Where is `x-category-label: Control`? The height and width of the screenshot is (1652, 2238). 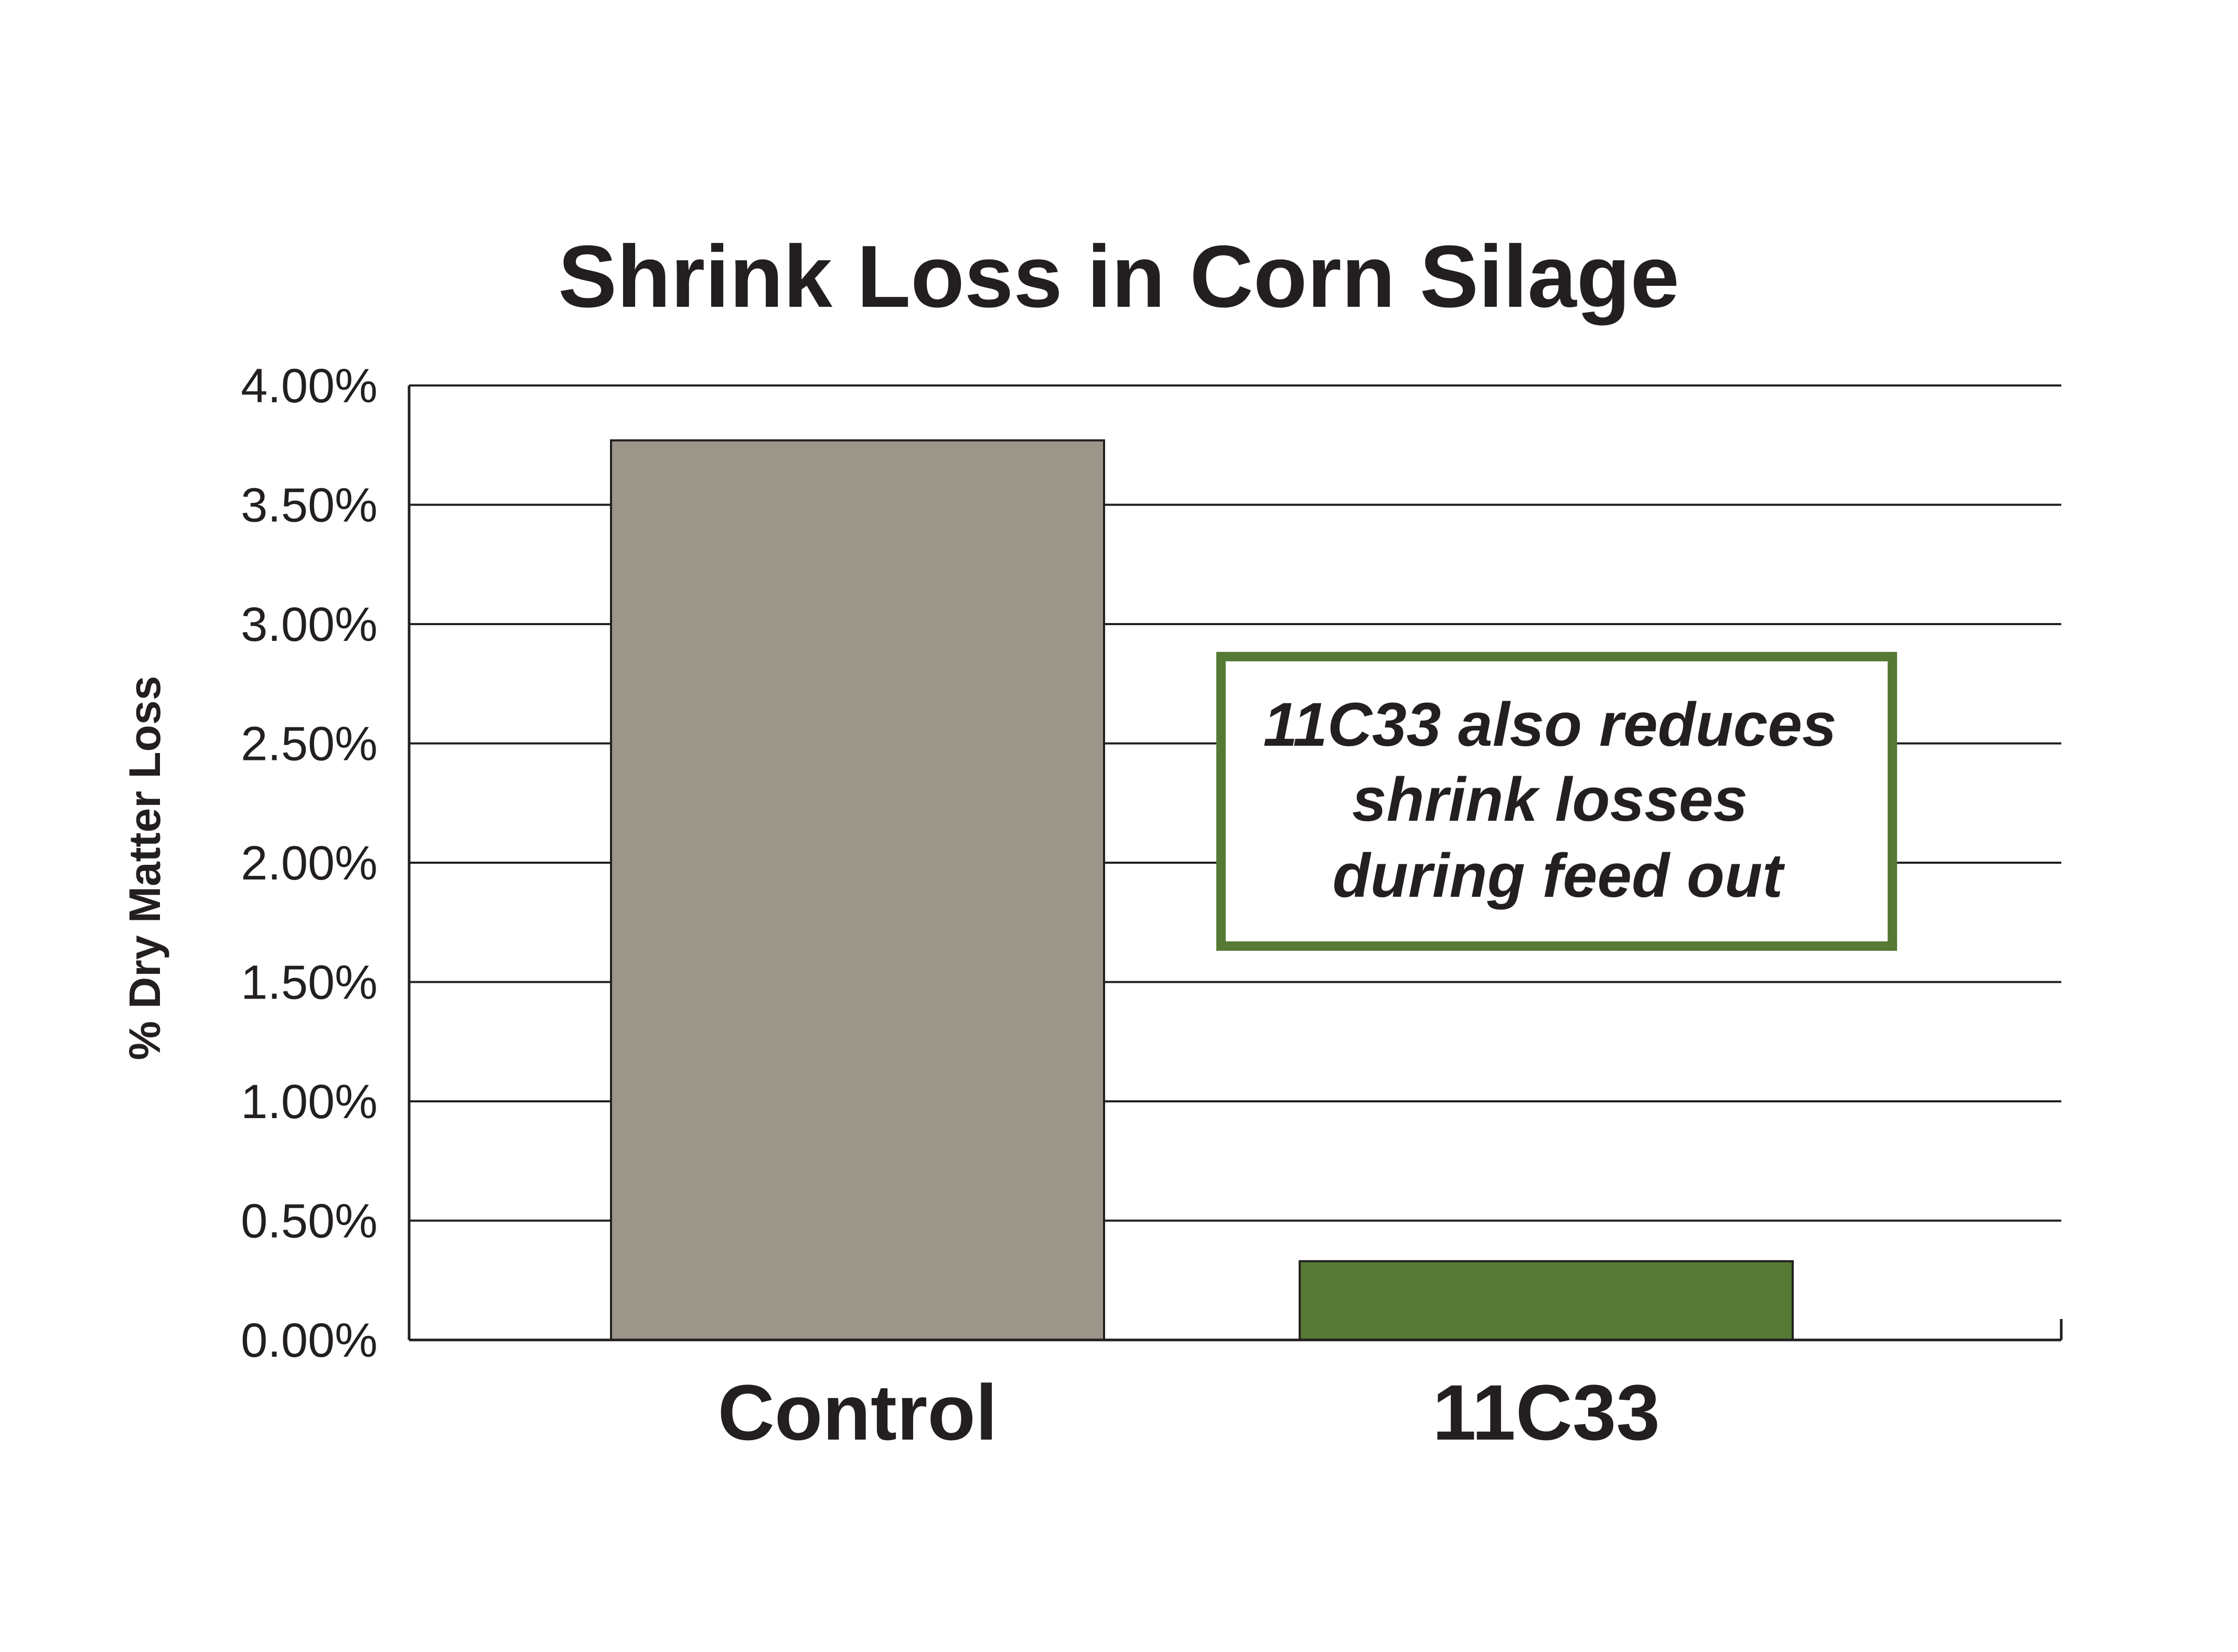
x-category-label: Control is located at coordinates (857, 1412).